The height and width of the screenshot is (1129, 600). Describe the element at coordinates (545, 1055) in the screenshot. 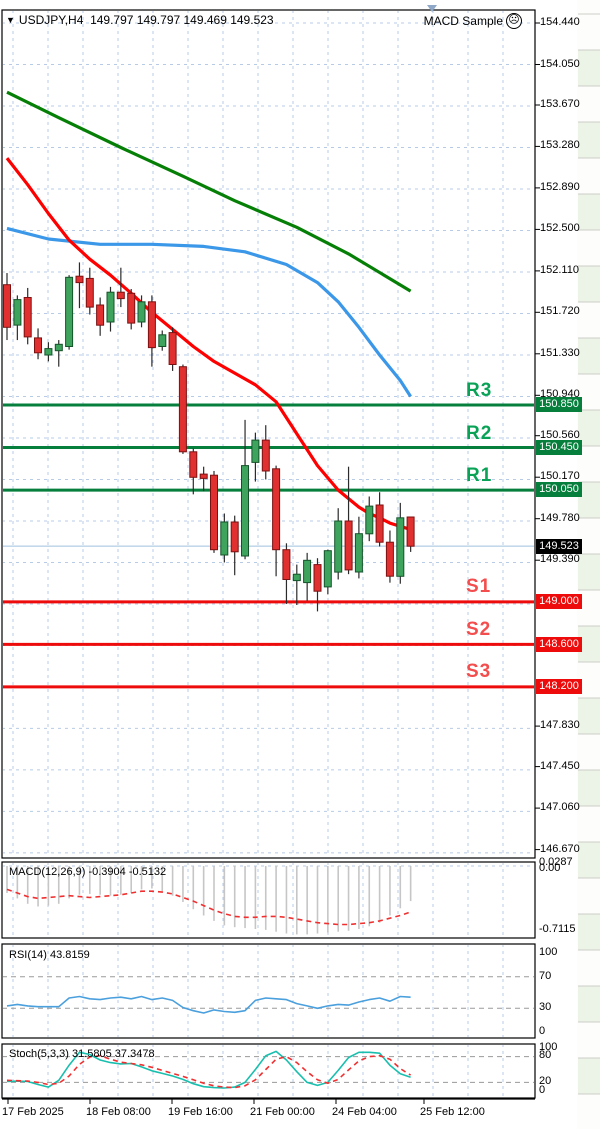

I see `indicator-axis-label: 80` at that location.